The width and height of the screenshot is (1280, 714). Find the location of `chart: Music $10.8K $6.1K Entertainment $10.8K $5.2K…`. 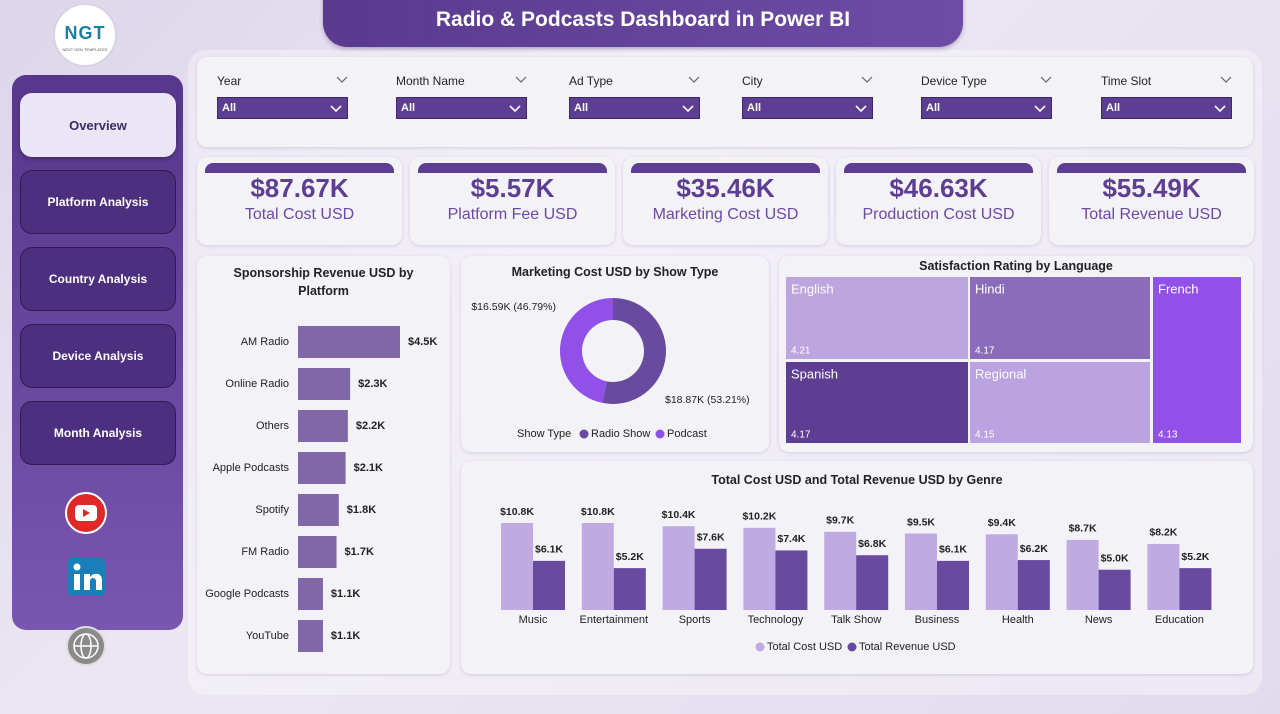

chart: Music $10.8K $6.1K Entertainment $10.8K $5.2K… is located at coordinates (856, 579).